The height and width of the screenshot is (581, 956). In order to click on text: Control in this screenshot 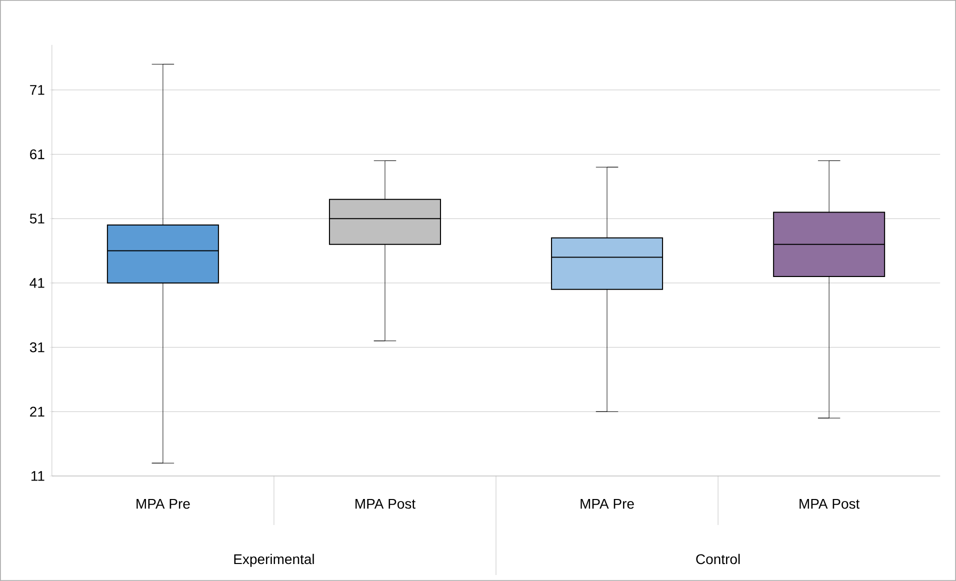, I will do `click(718, 559)`.